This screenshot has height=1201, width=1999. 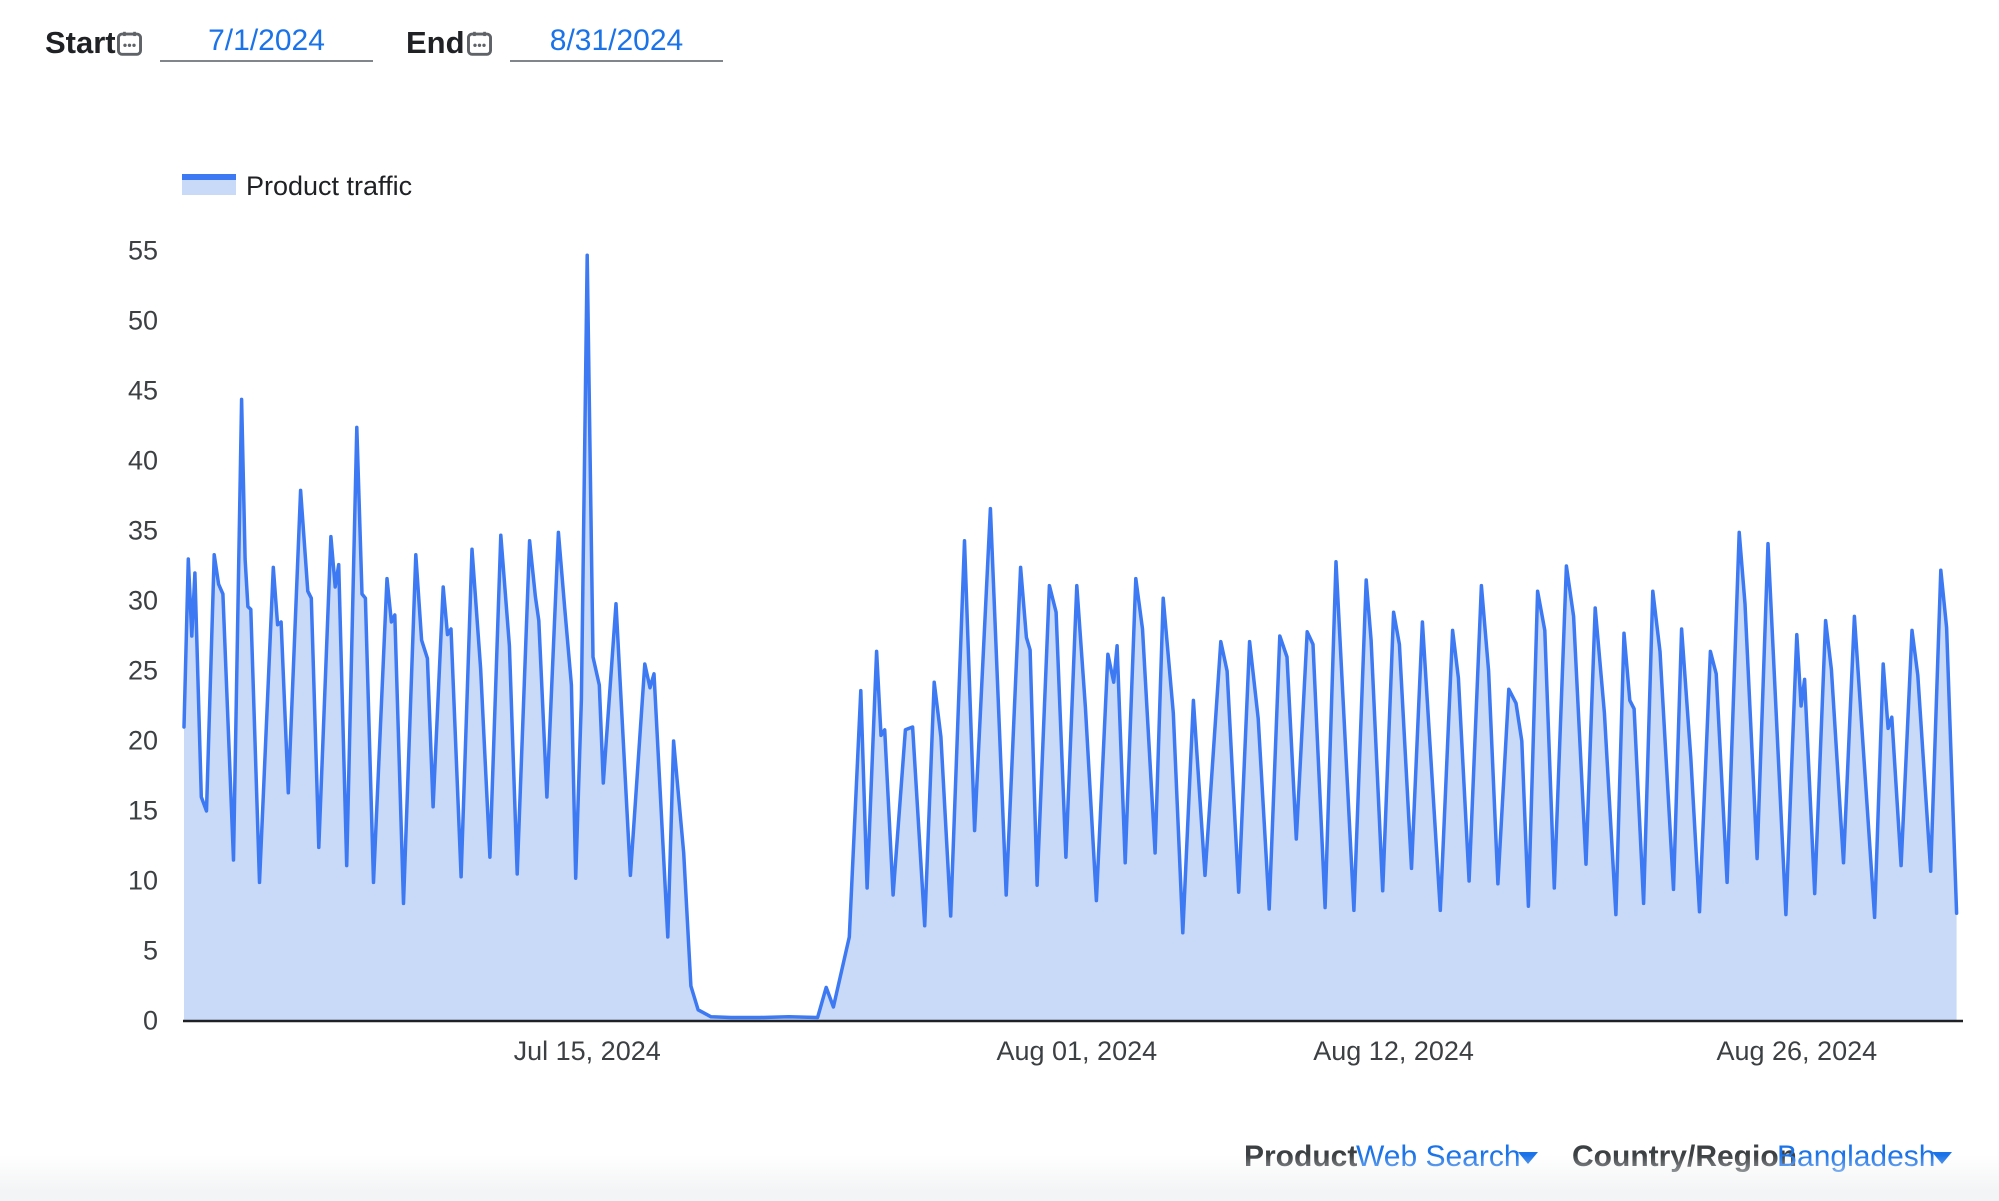 I want to click on start-calendar-icon, so click(x=129, y=43).